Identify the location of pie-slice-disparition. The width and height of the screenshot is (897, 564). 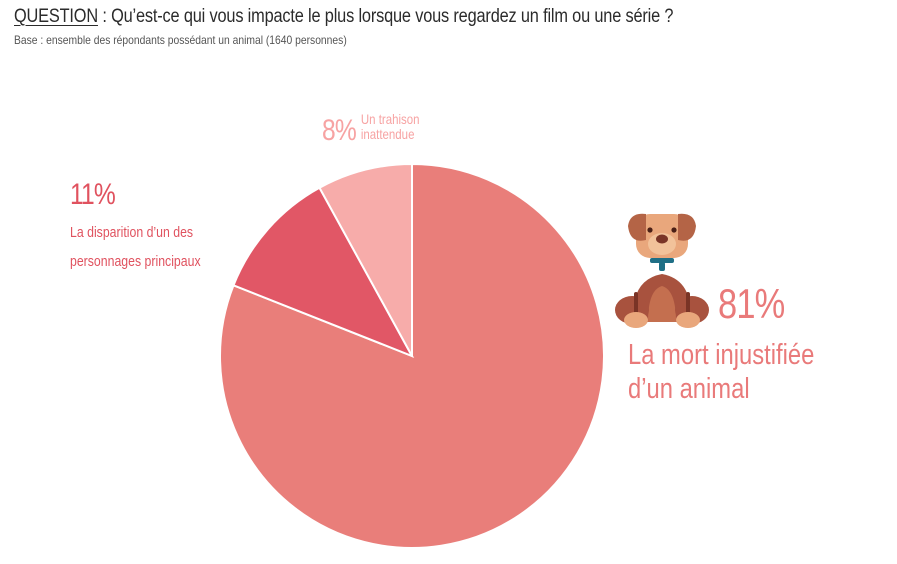
(323, 272).